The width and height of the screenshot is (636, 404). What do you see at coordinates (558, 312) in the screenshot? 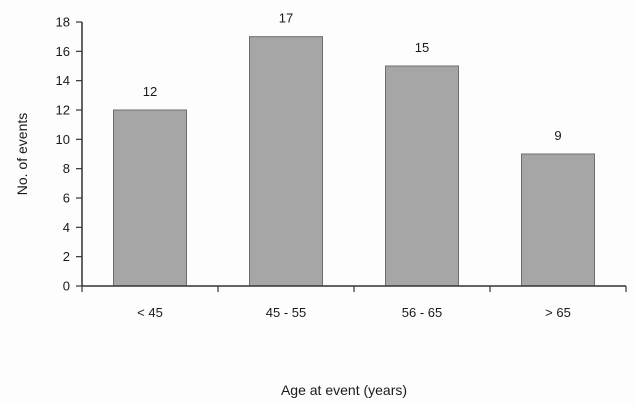
I see `x-category-label: > 65` at bounding box center [558, 312].